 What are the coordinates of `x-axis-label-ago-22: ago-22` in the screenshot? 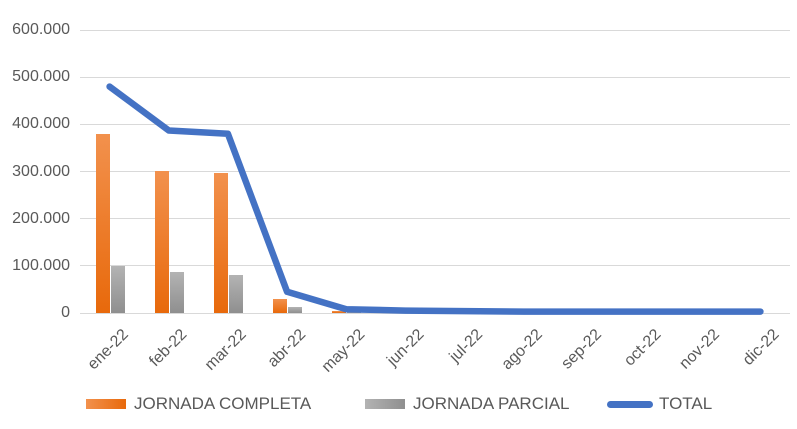 It's located at (522, 350).